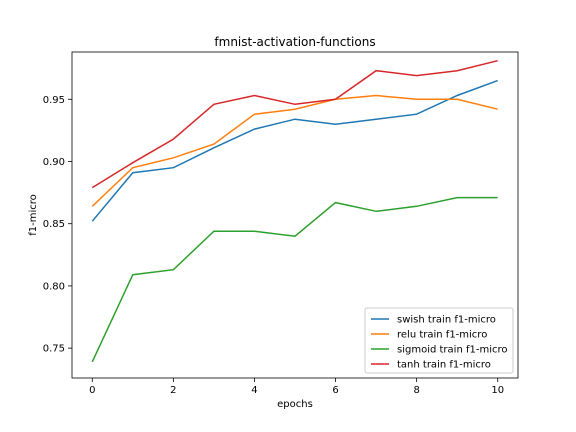  I want to click on legend-box, so click(439, 340).